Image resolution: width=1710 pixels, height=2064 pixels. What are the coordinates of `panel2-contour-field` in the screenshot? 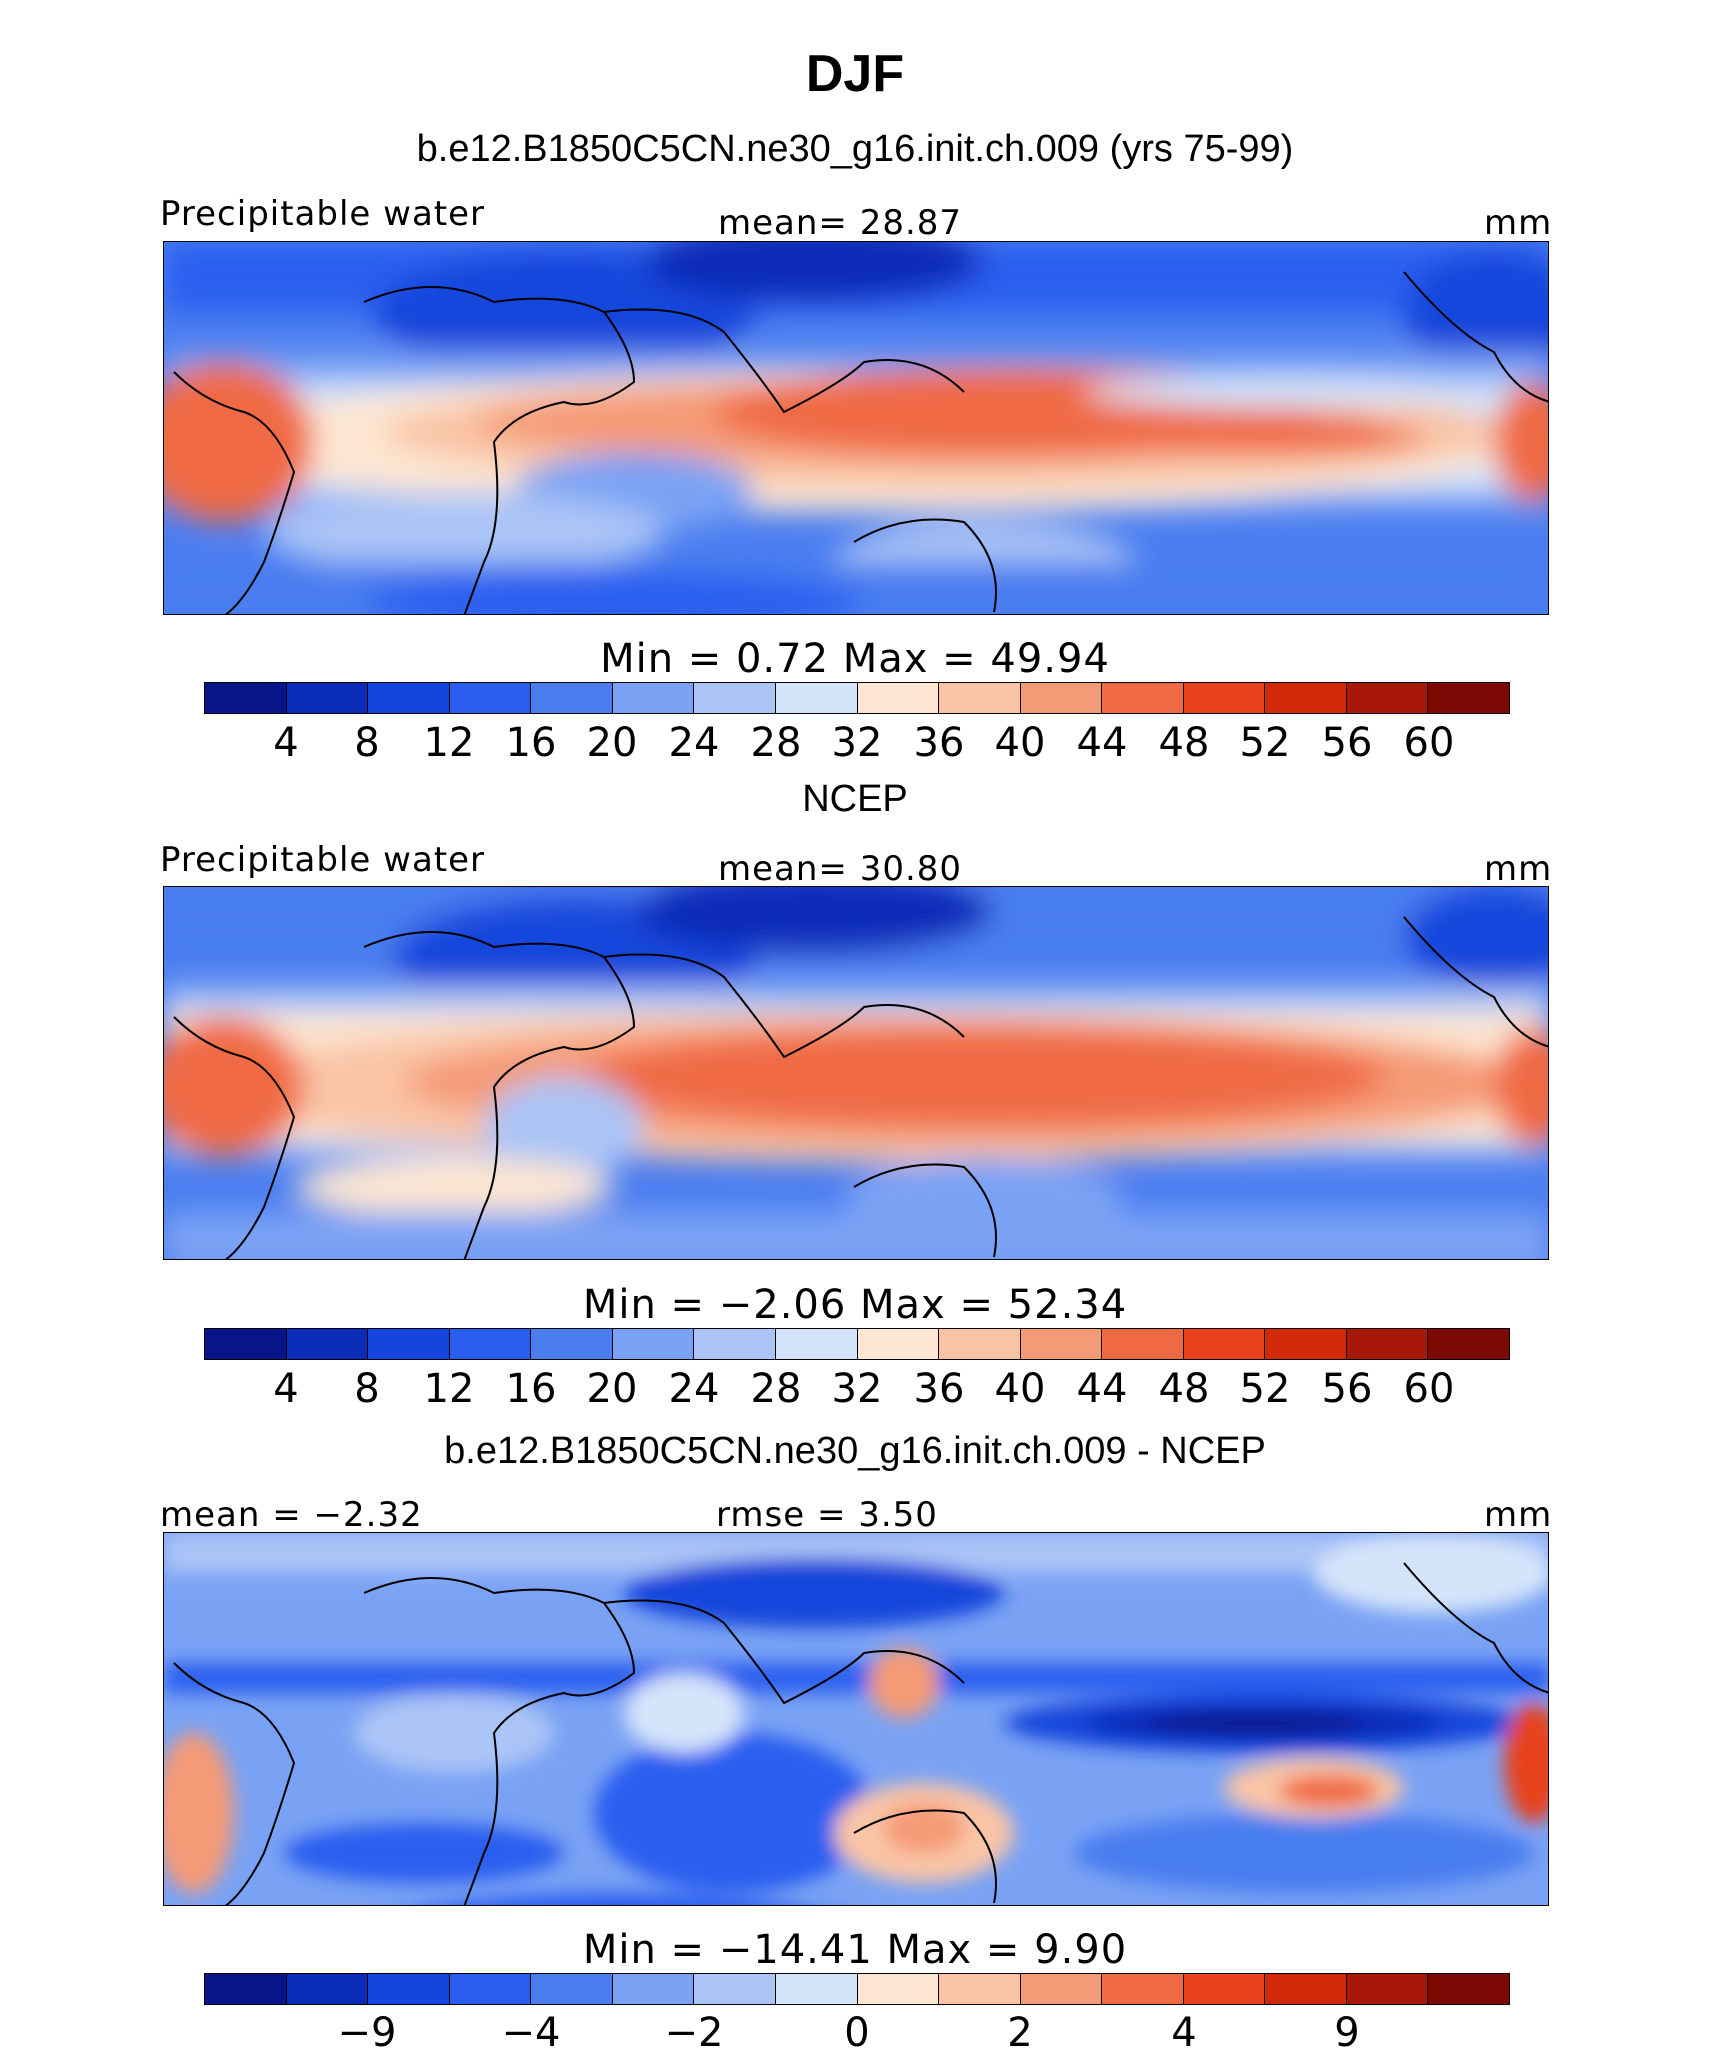 It's located at (856, 1073).